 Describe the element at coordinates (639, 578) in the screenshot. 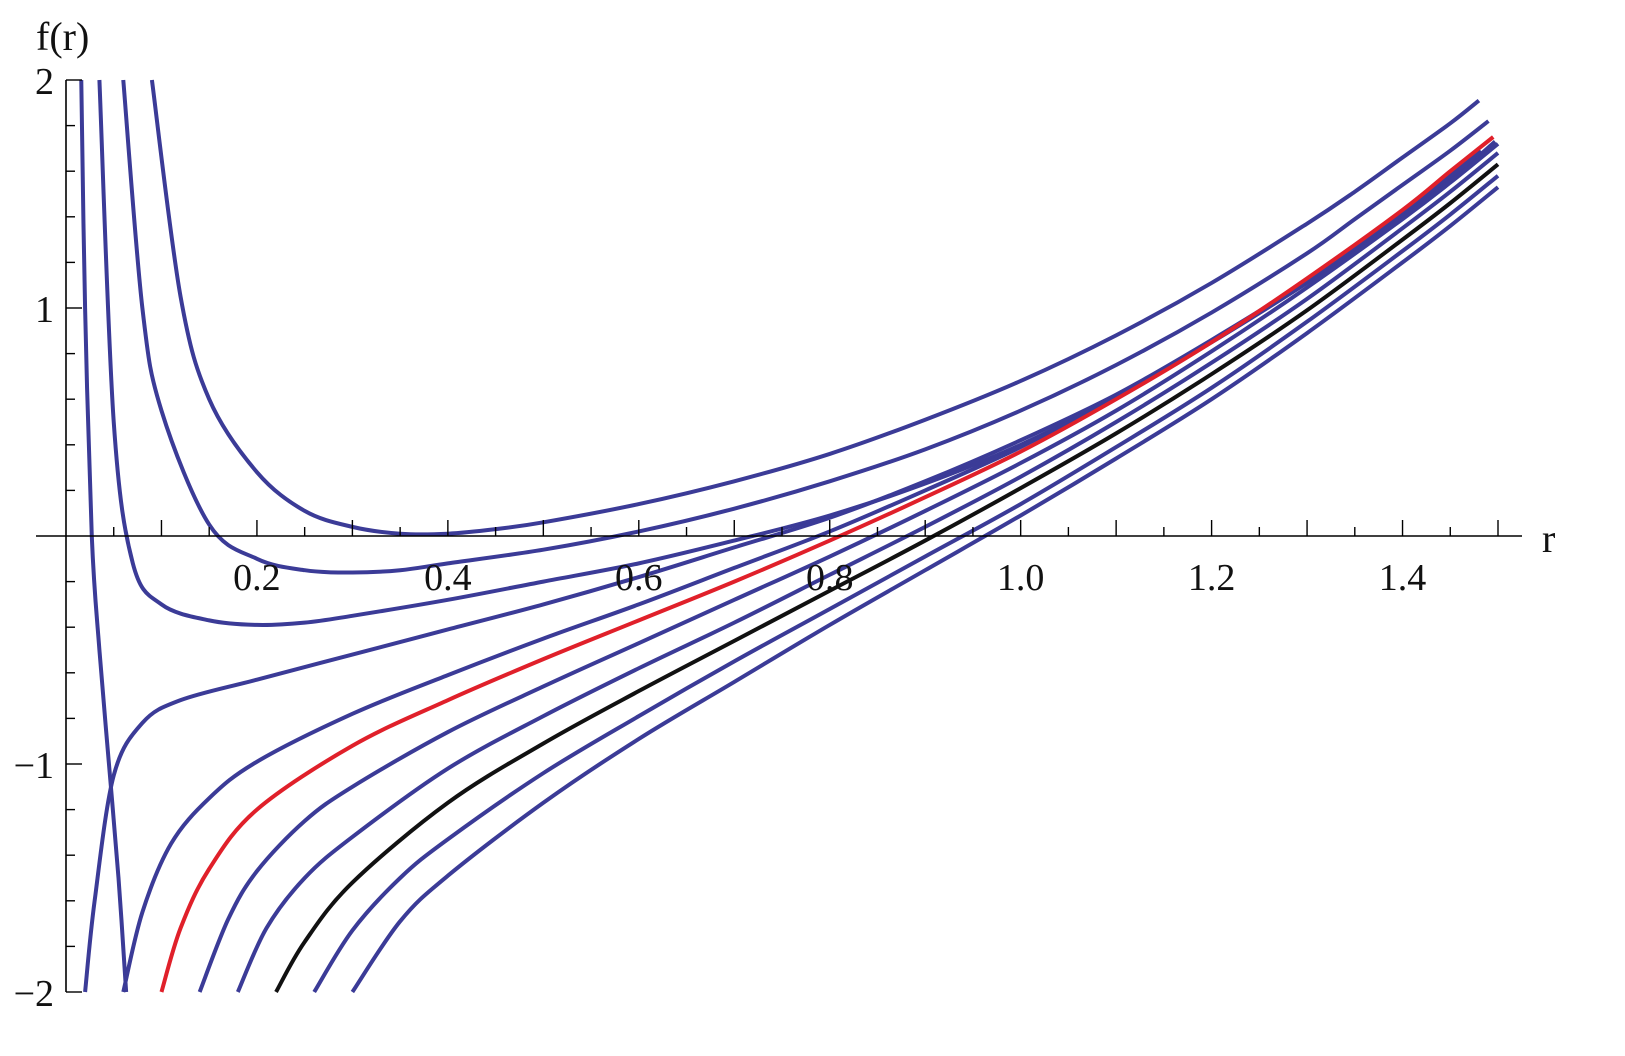

I see `x-tick-label: 0.6` at that location.